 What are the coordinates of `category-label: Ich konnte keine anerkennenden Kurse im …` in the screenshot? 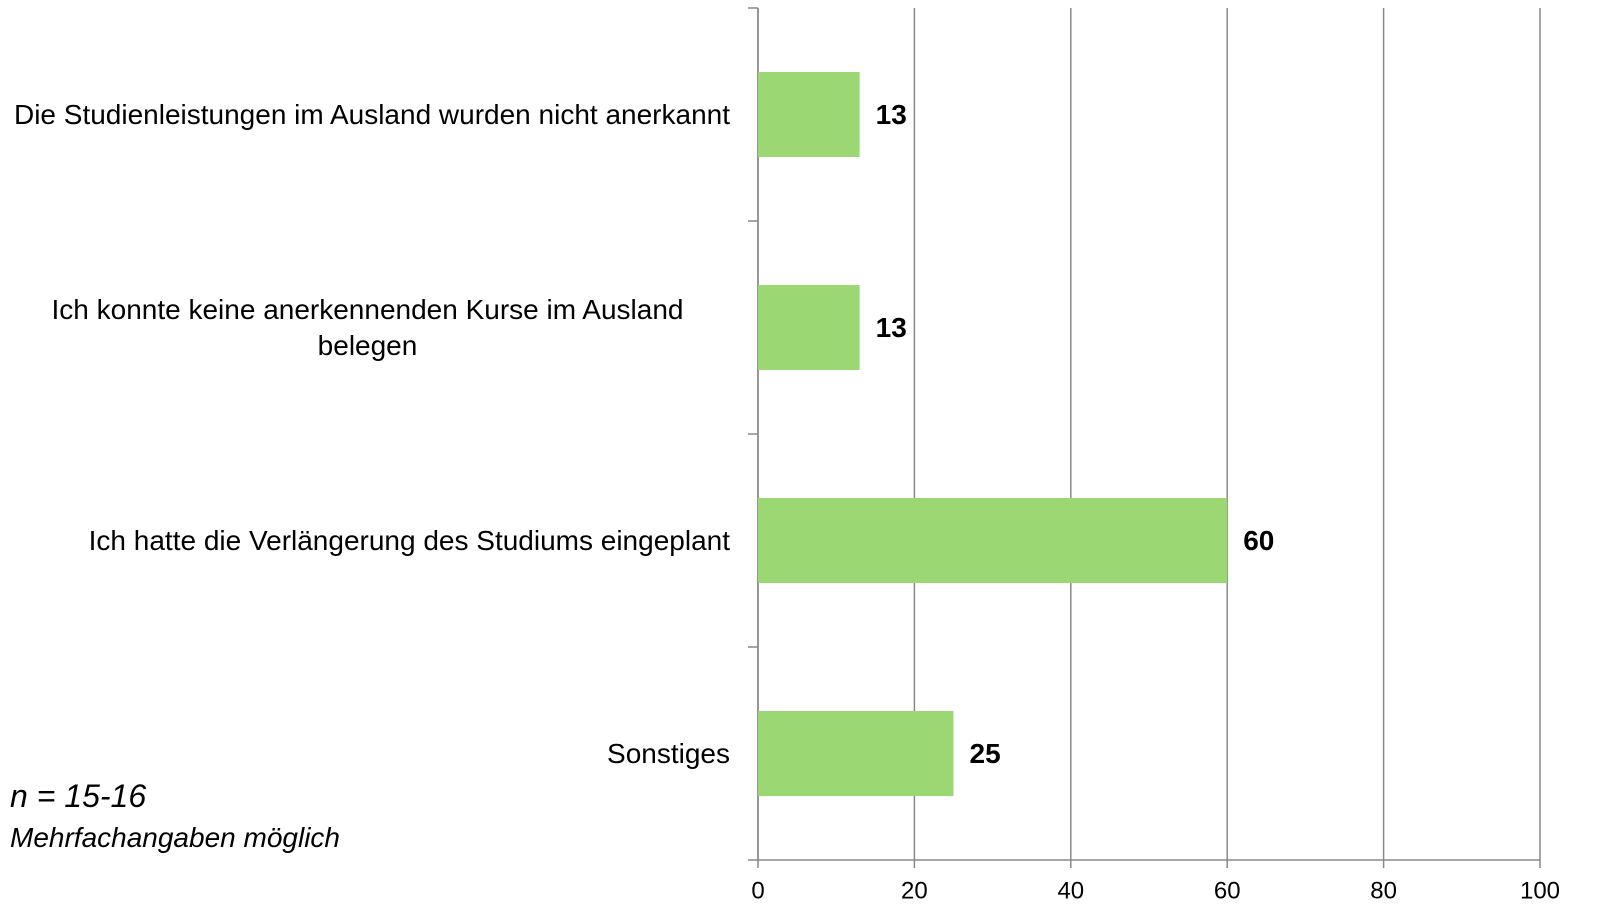 It's located at (367, 328).